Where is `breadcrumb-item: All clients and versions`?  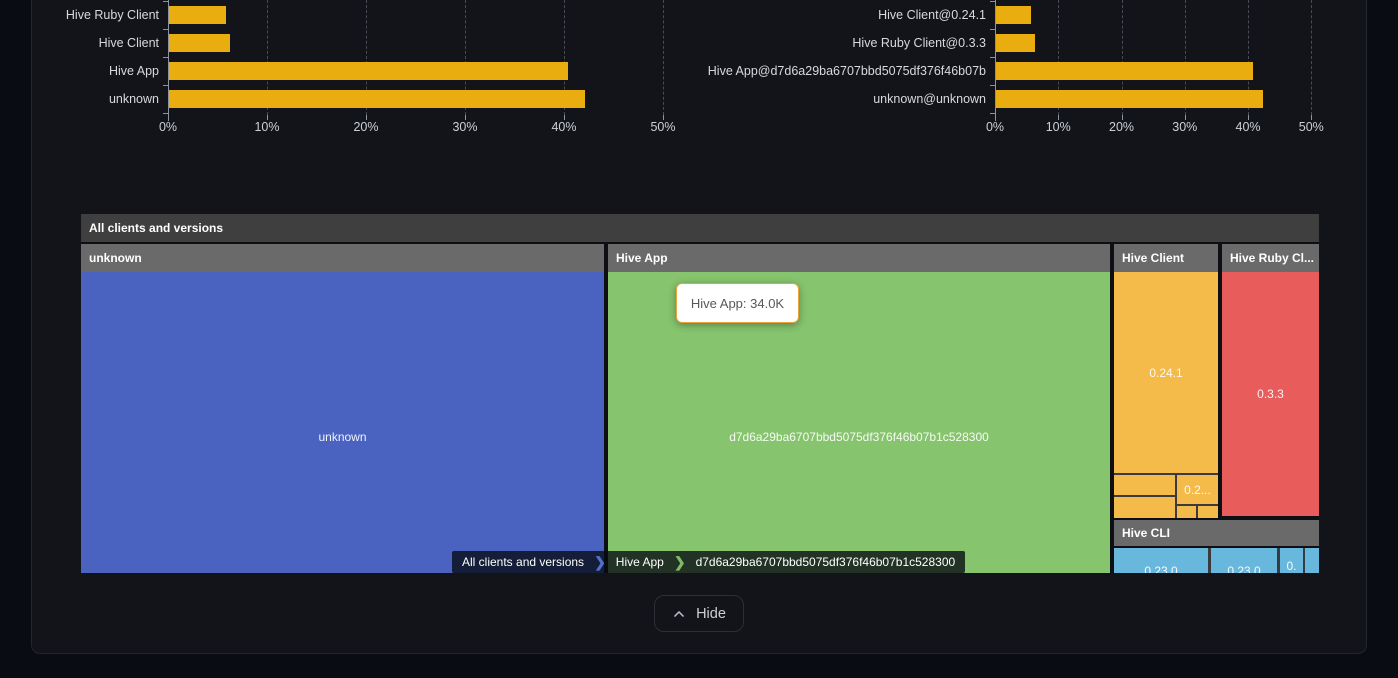
breadcrumb-item: All clients and versions is located at coordinates (523, 562).